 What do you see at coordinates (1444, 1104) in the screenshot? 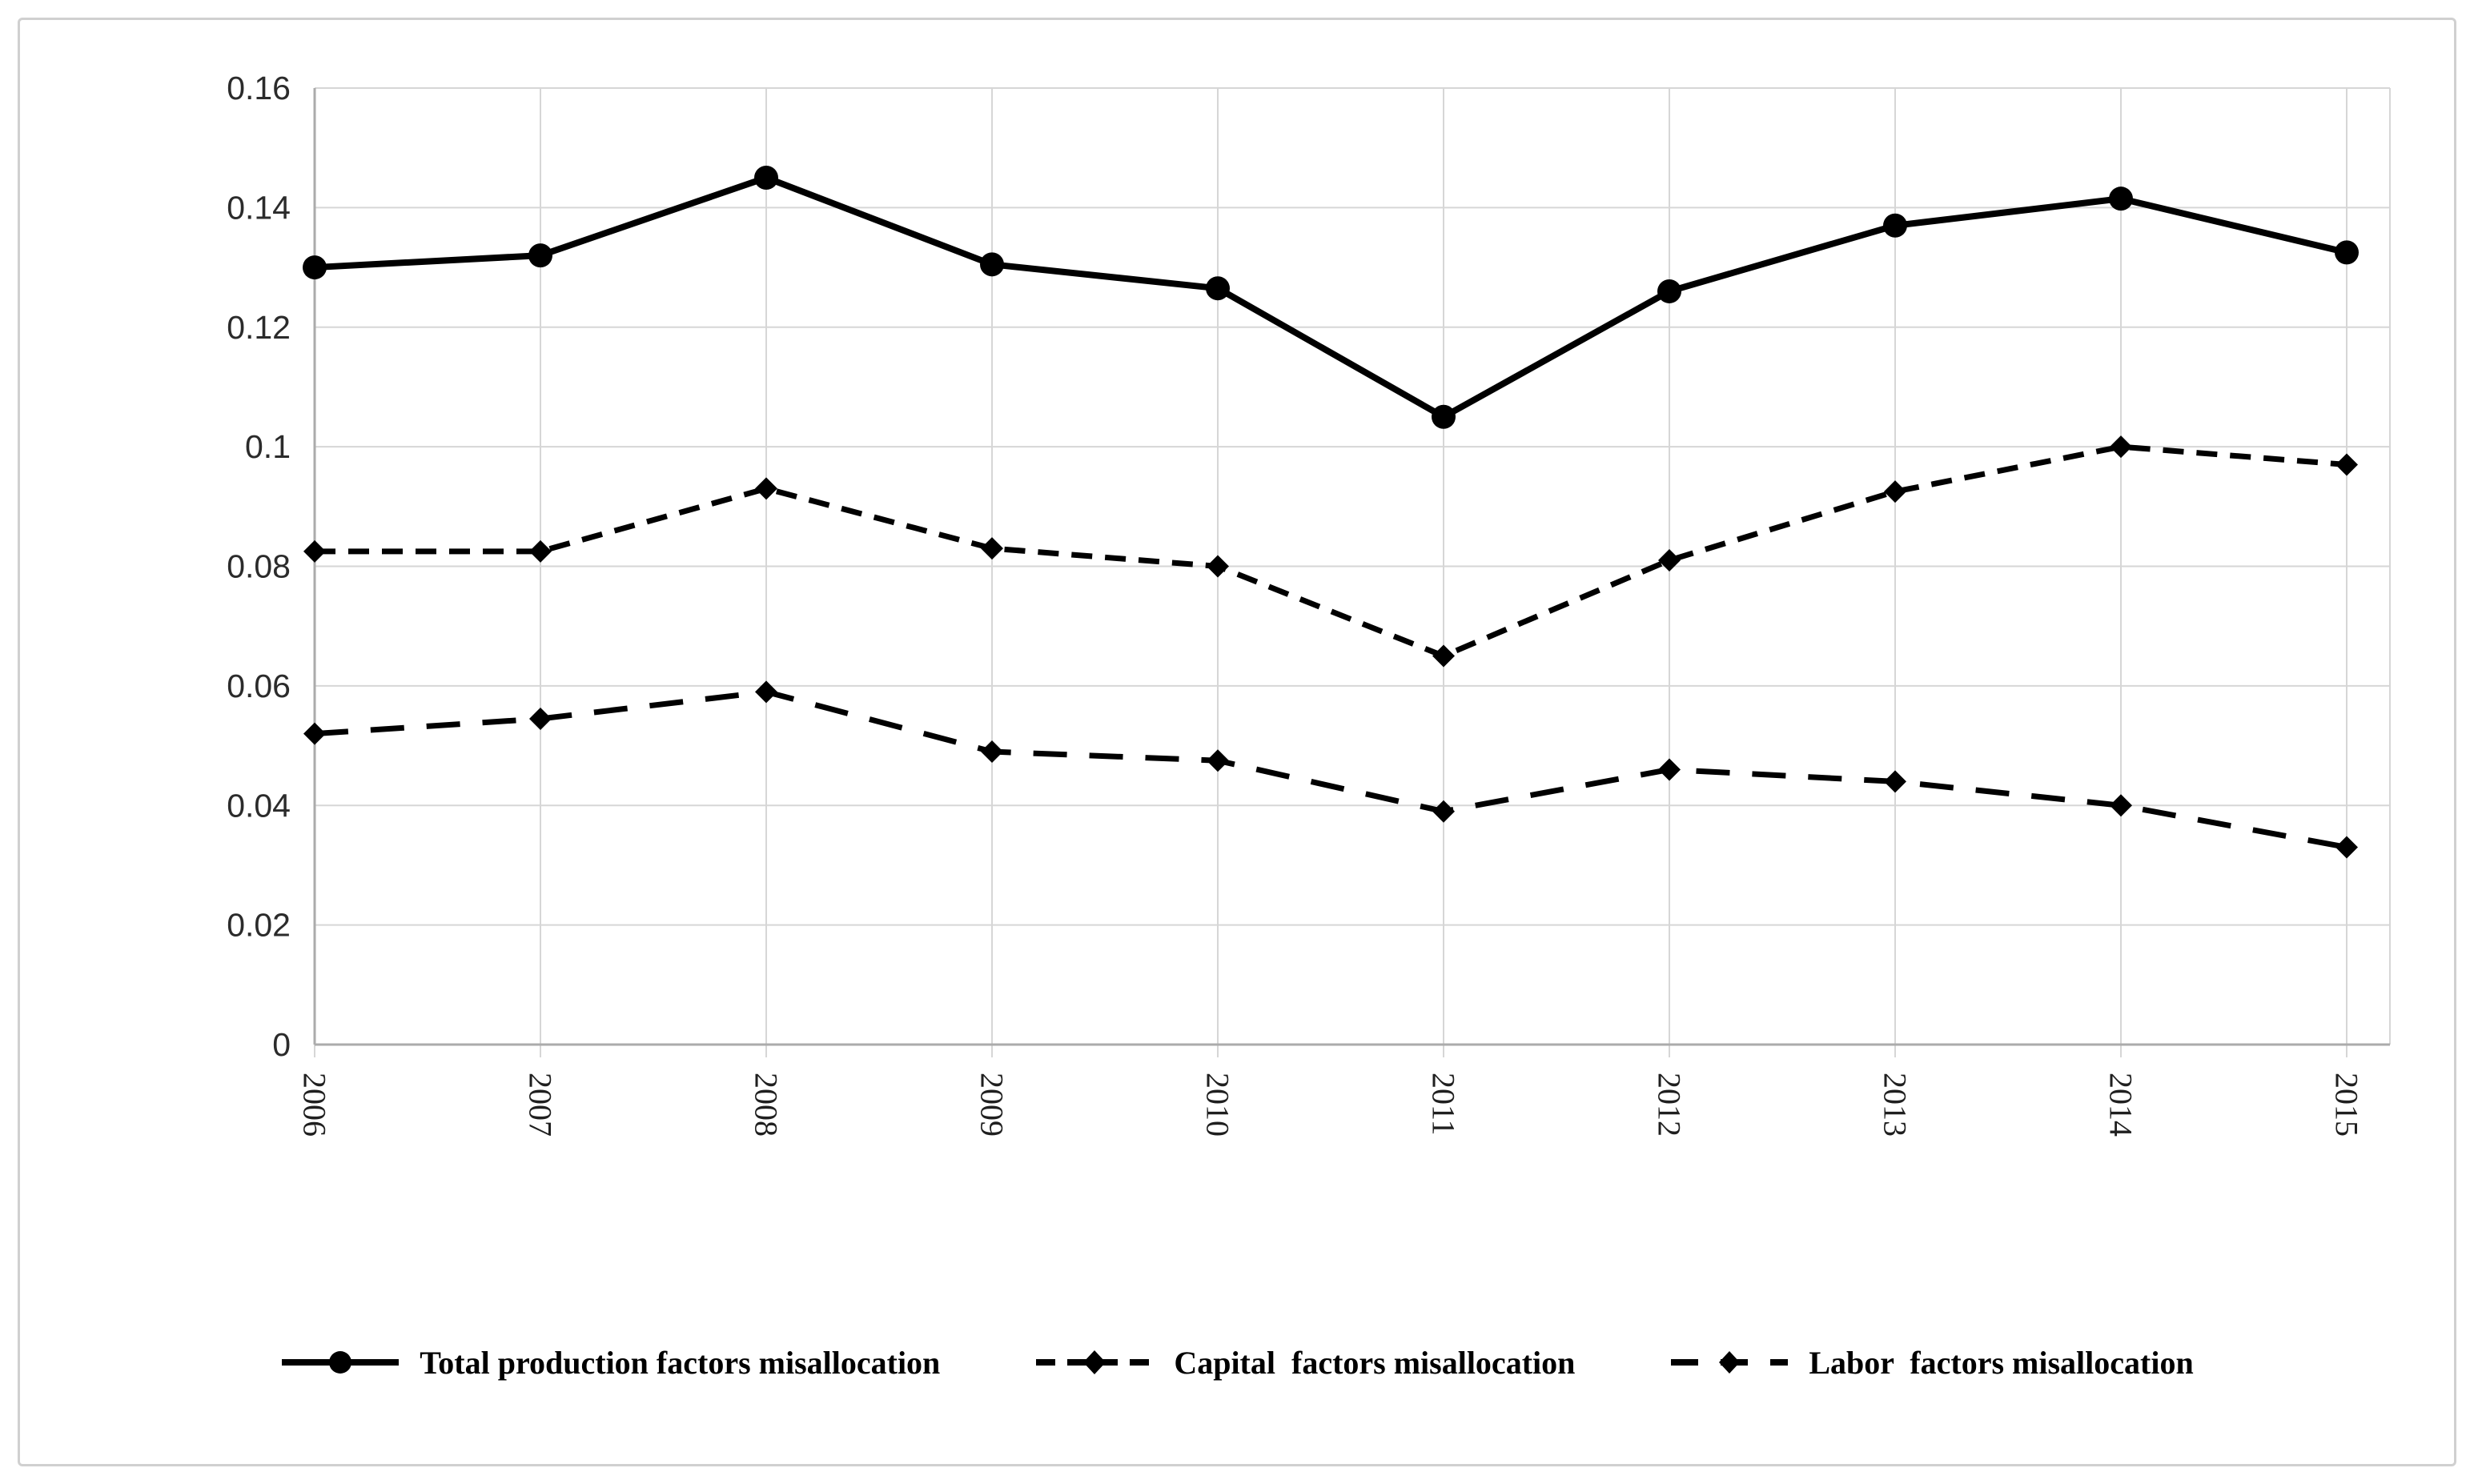
I see `x-axis-label: 2011` at bounding box center [1444, 1104].